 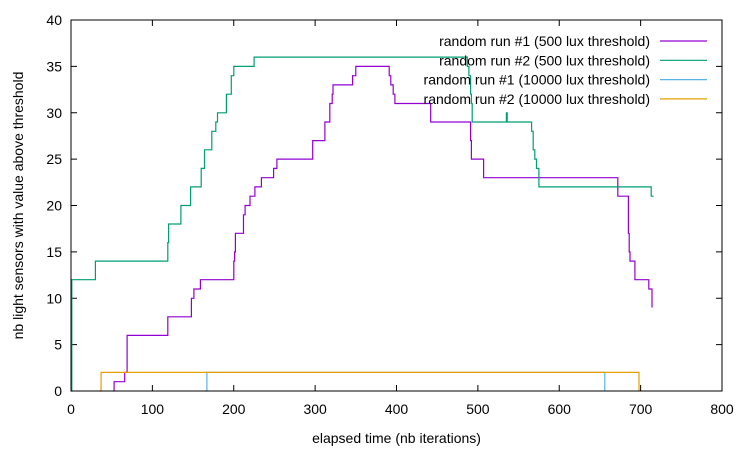 What do you see at coordinates (54, 66) in the screenshot?
I see `y-tick-label: 35` at bounding box center [54, 66].